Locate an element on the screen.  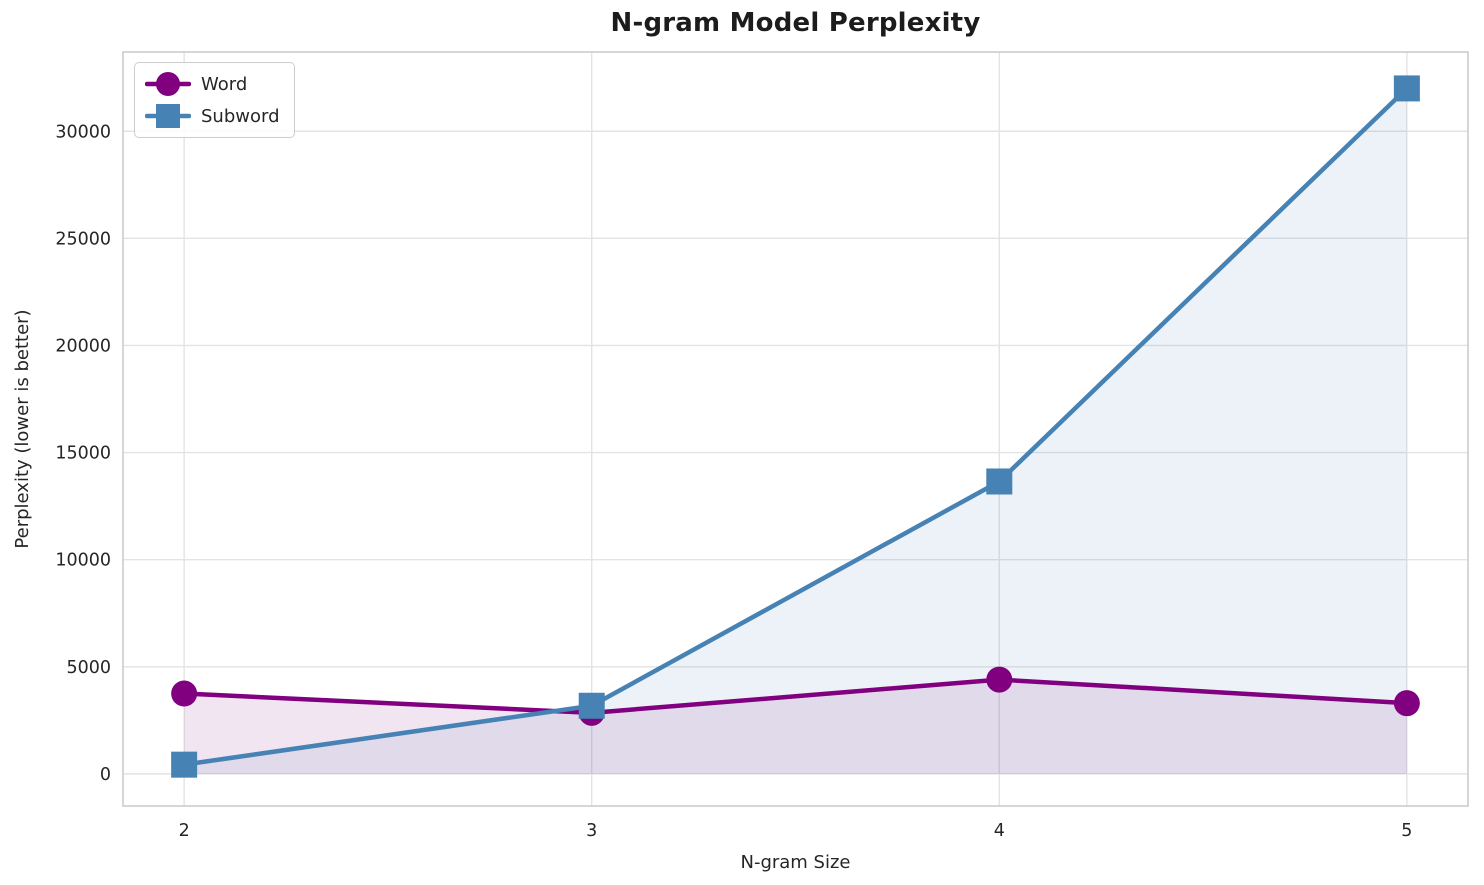
circle-marker-icon is located at coordinates (168, 84).